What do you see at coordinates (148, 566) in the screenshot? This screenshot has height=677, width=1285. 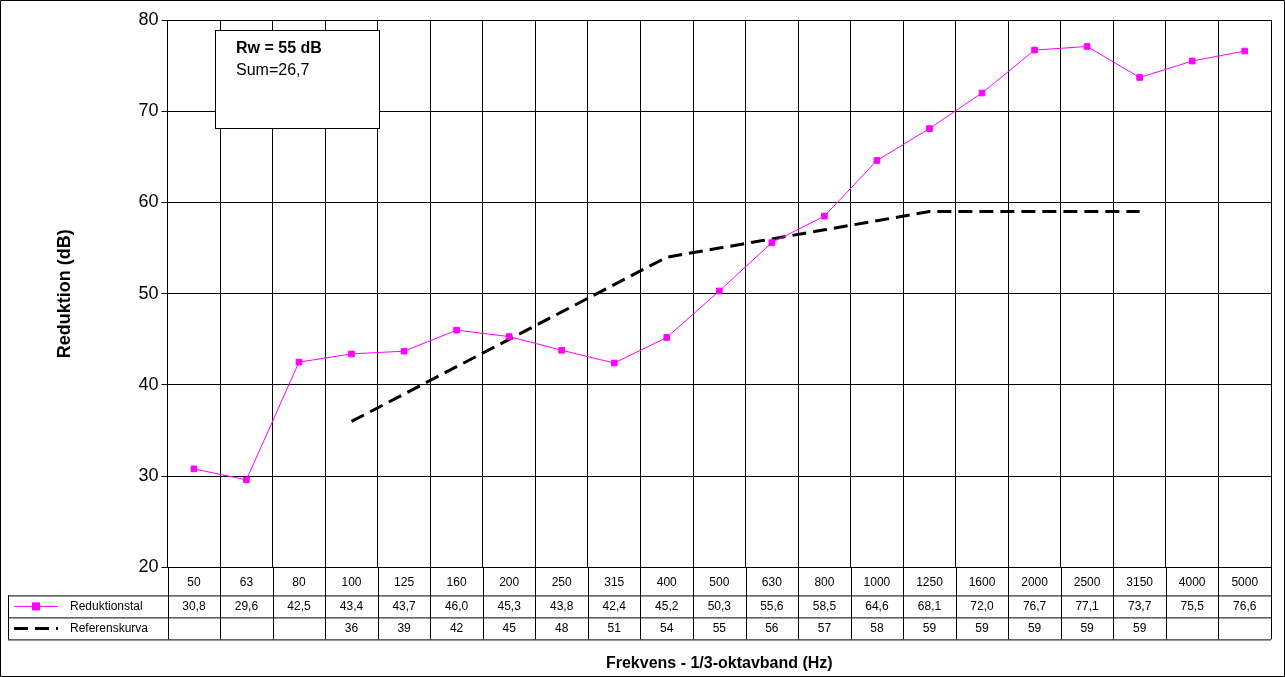 I see `y-tick-label: 20` at bounding box center [148, 566].